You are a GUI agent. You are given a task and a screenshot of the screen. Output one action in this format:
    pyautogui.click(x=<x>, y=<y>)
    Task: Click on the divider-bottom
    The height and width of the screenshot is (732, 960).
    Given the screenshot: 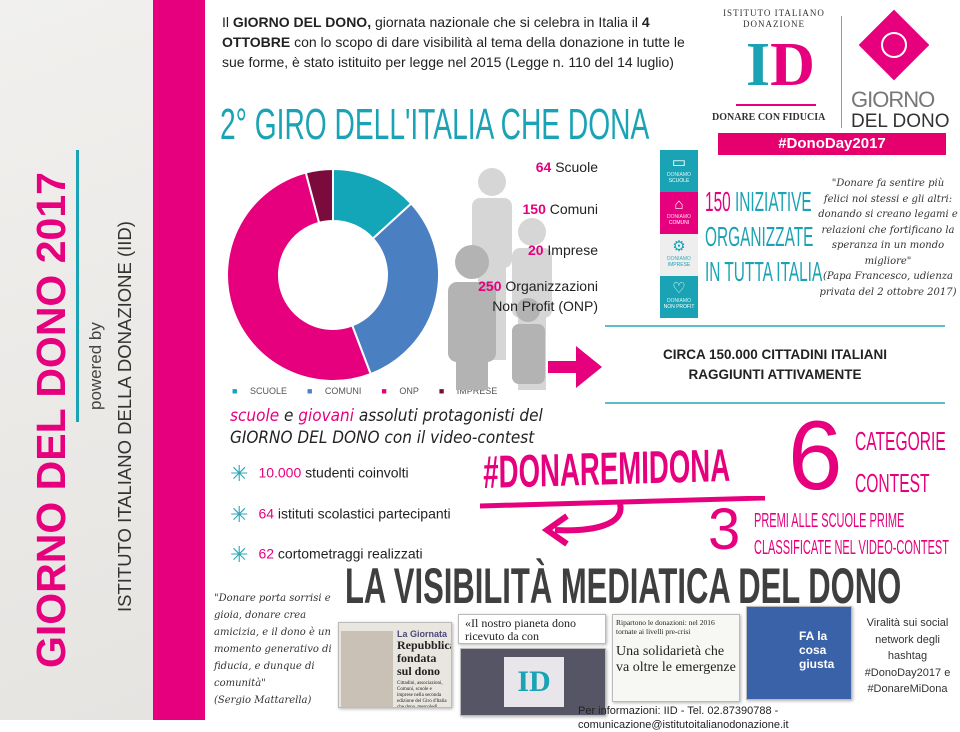 What is the action you would take?
    pyautogui.click(x=775, y=403)
    